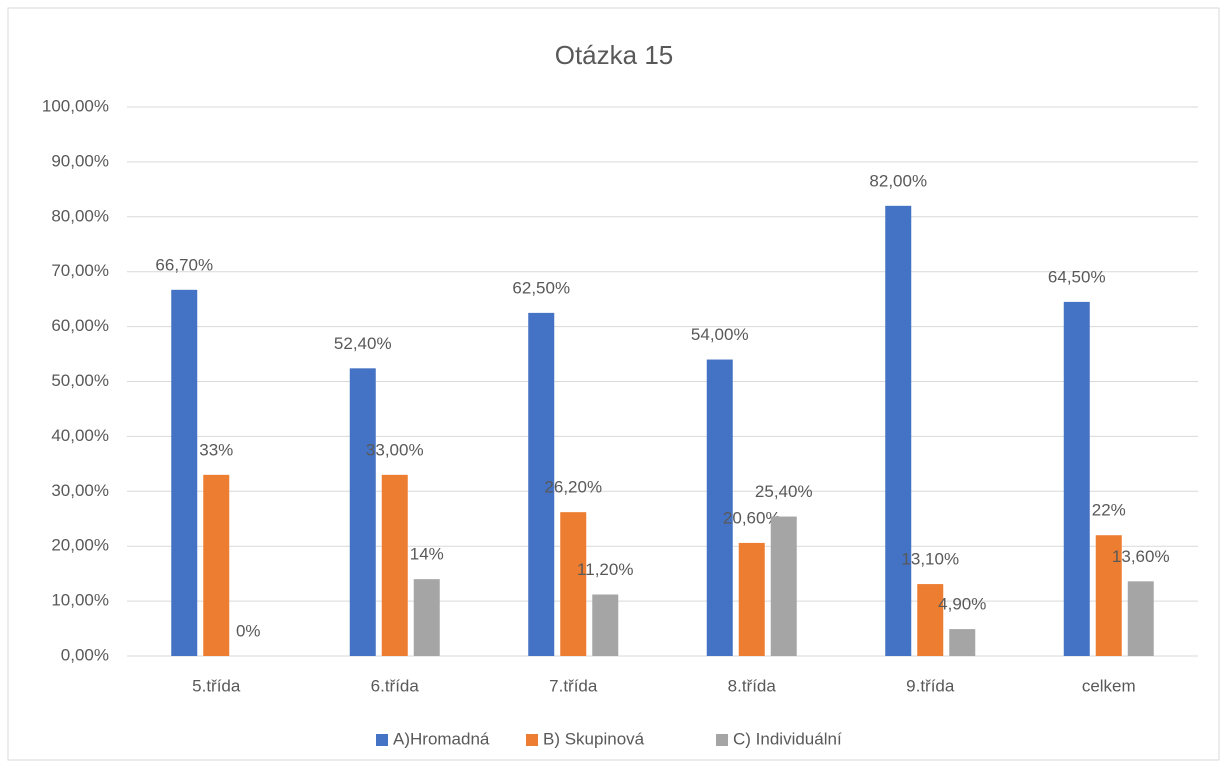 This screenshot has width=1227, height=768. I want to click on x-tick-label: 9.třída, so click(930, 685).